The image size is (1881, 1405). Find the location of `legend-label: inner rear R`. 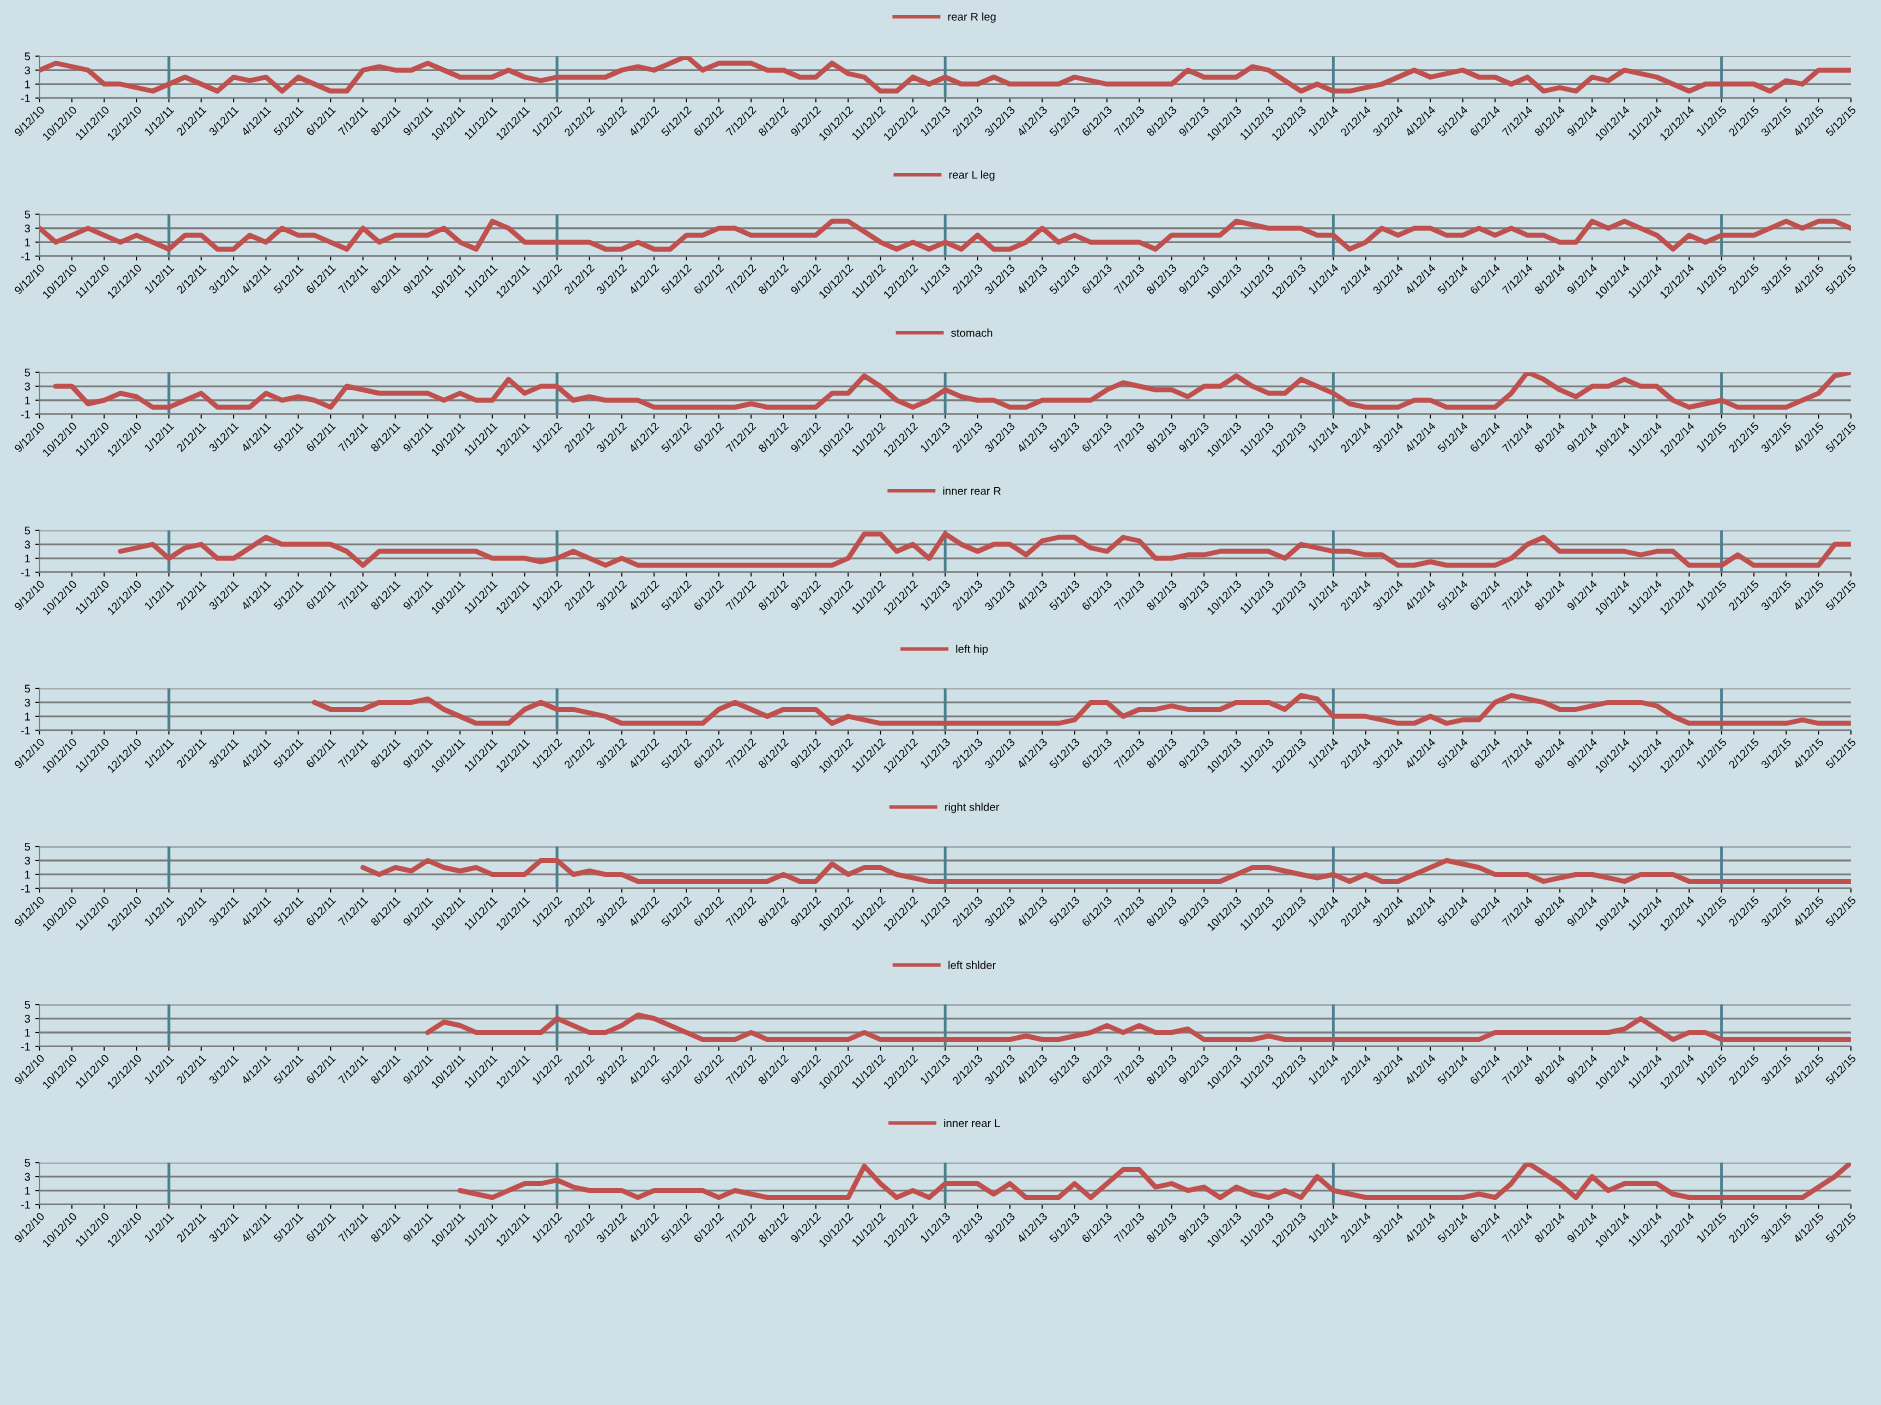

legend-label: inner rear R is located at coordinates (972, 490).